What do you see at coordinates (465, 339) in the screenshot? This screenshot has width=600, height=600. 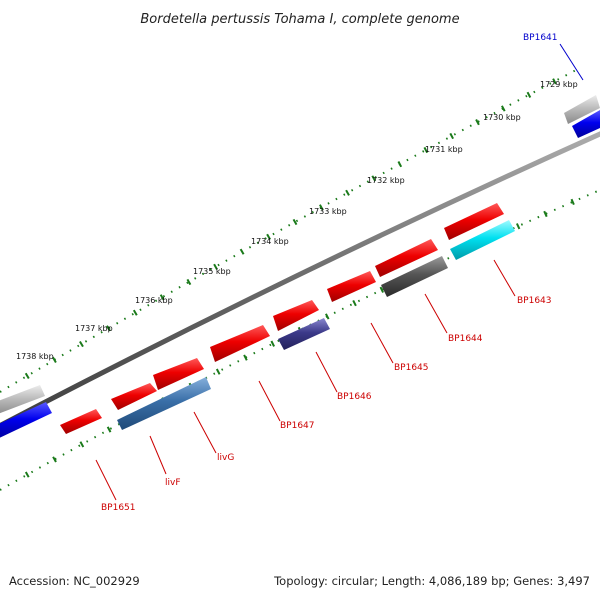 I see `gene-label-bp1644: BP1644` at bounding box center [465, 339].